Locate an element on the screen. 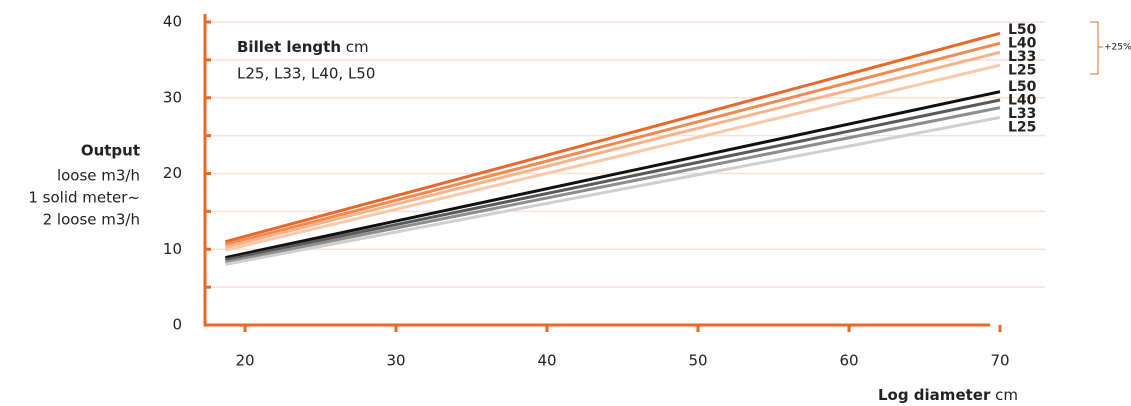 This screenshot has width=1131, height=406. x-tick-label: 50 is located at coordinates (697, 361).